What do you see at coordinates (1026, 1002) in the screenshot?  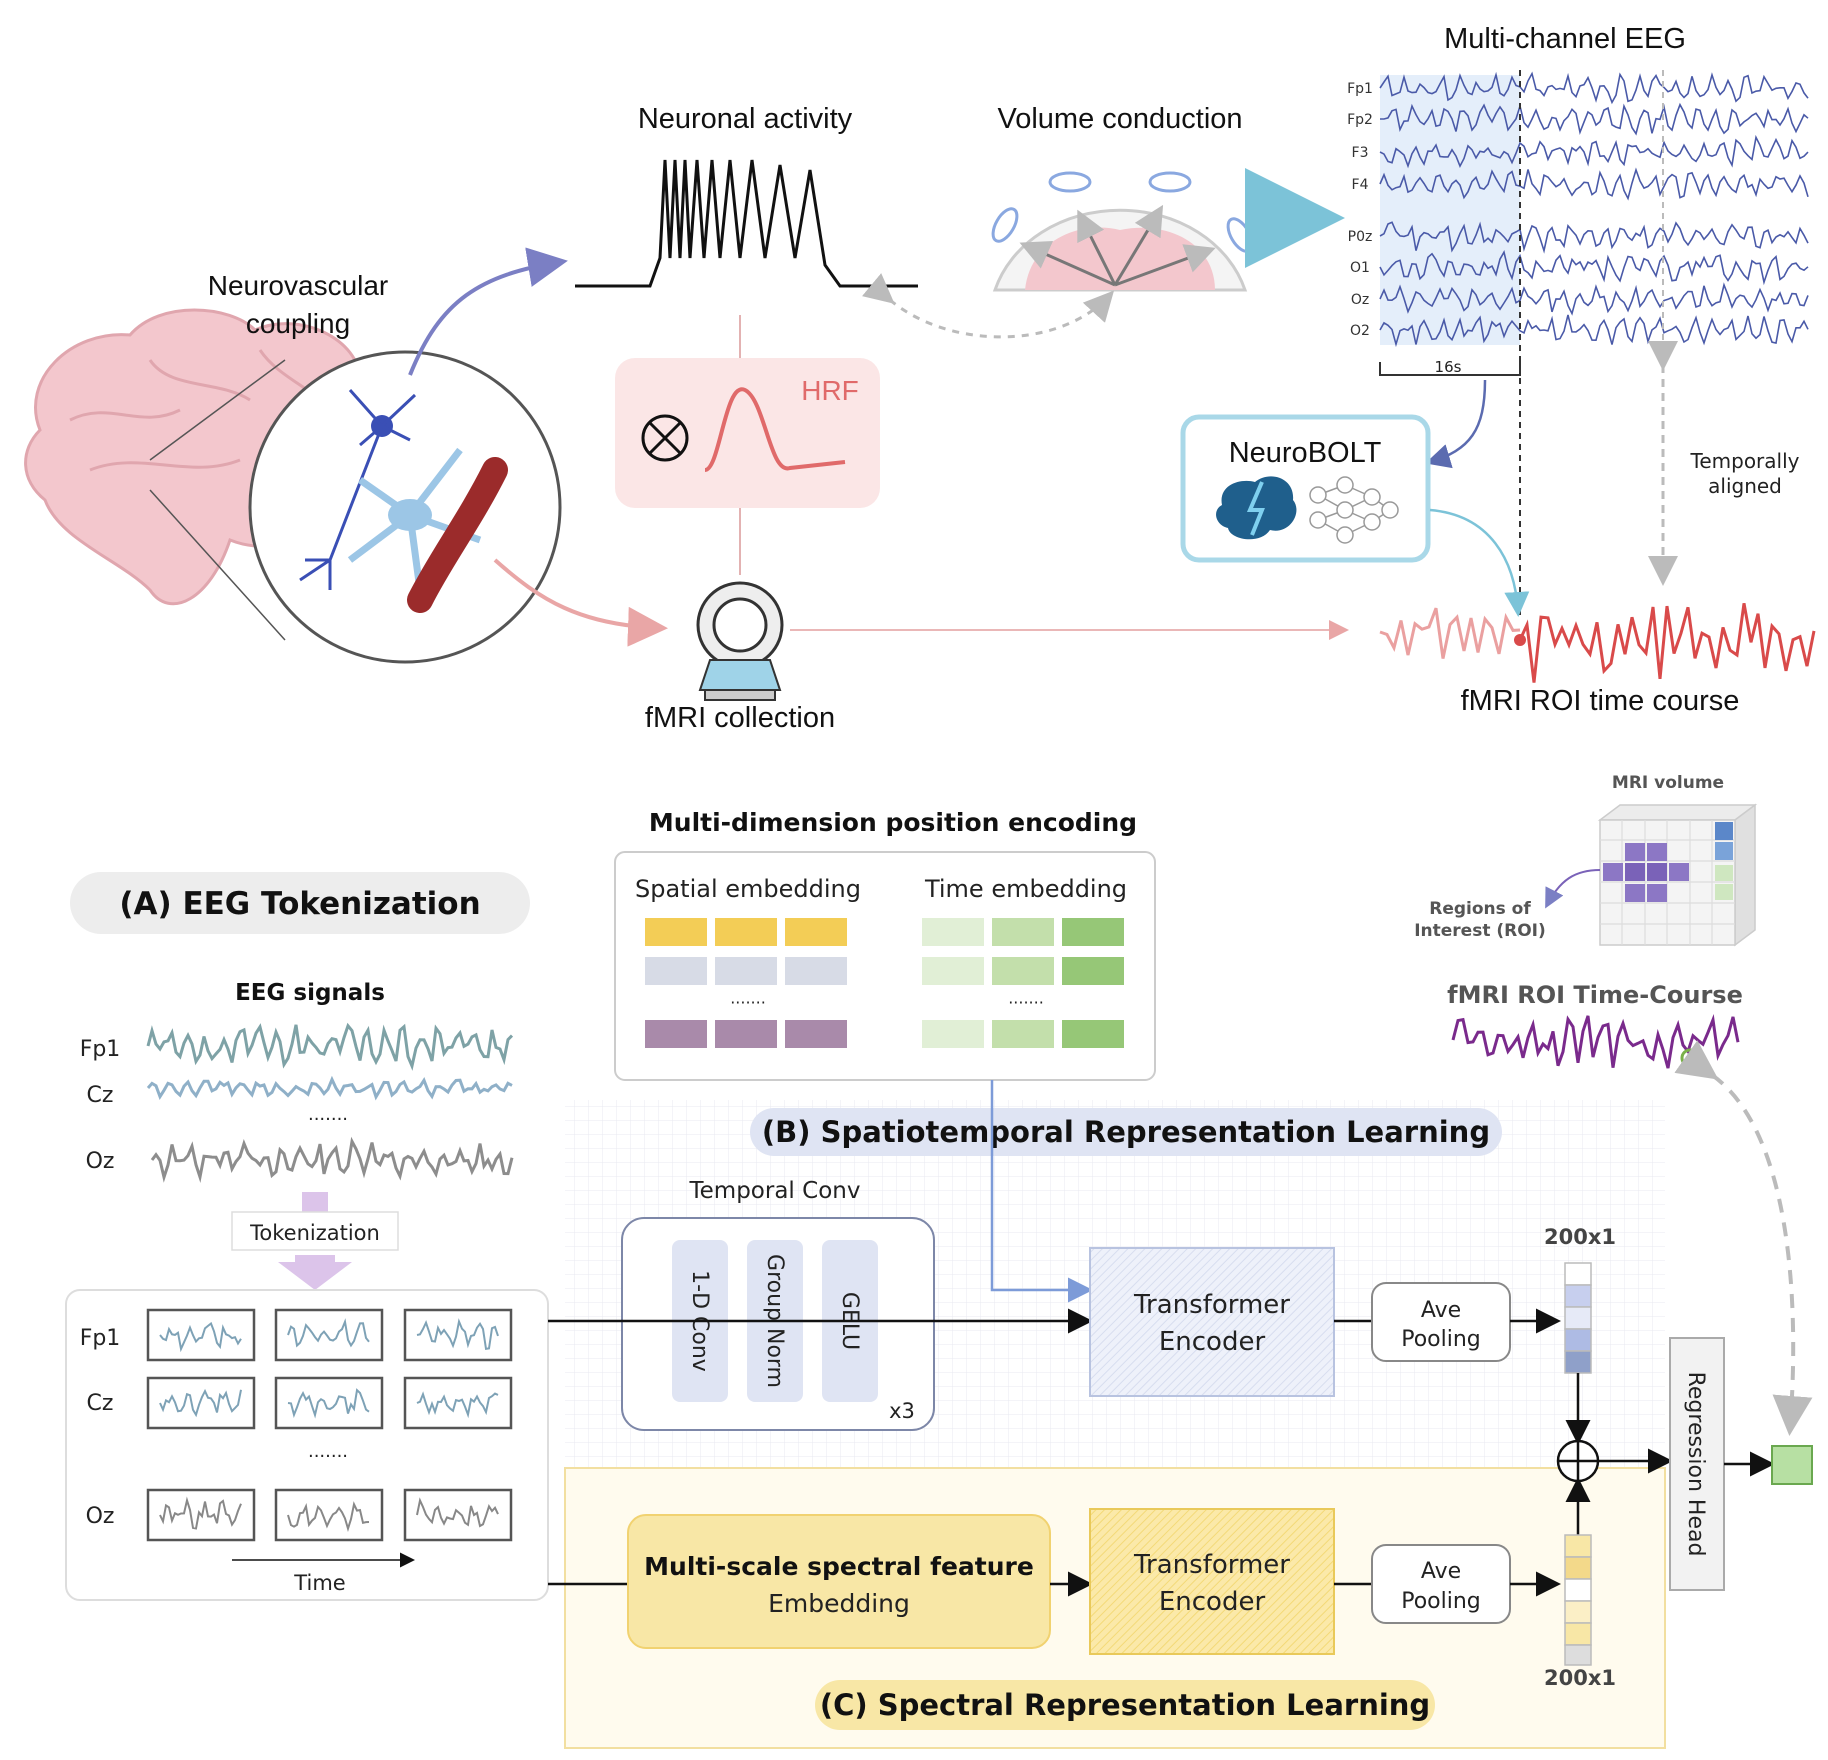 I see `time-ellipsis: ·······` at bounding box center [1026, 1002].